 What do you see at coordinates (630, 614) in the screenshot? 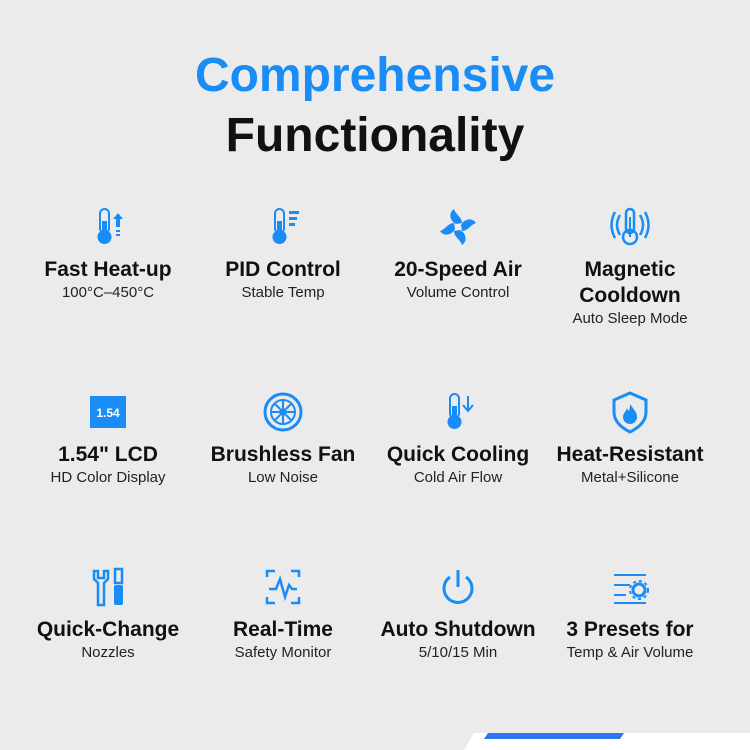
I see `feature-item: 3 Presets for Temp & Air Volume` at bounding box center [630, 614].